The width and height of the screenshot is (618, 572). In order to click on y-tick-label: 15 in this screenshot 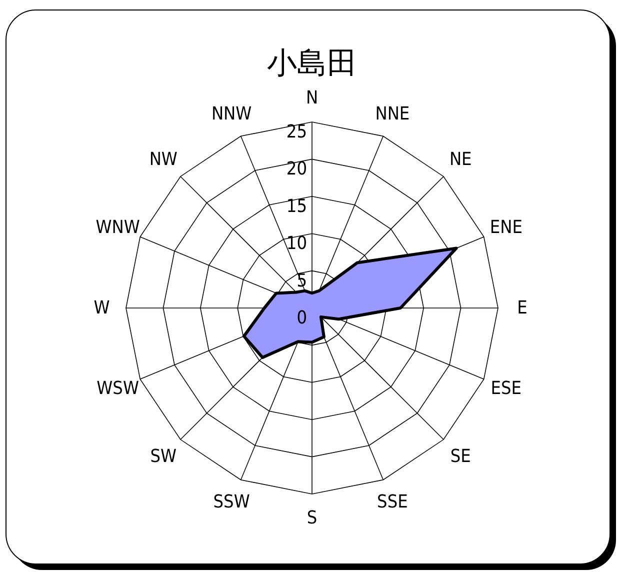, I will do `click(296, 206)`.